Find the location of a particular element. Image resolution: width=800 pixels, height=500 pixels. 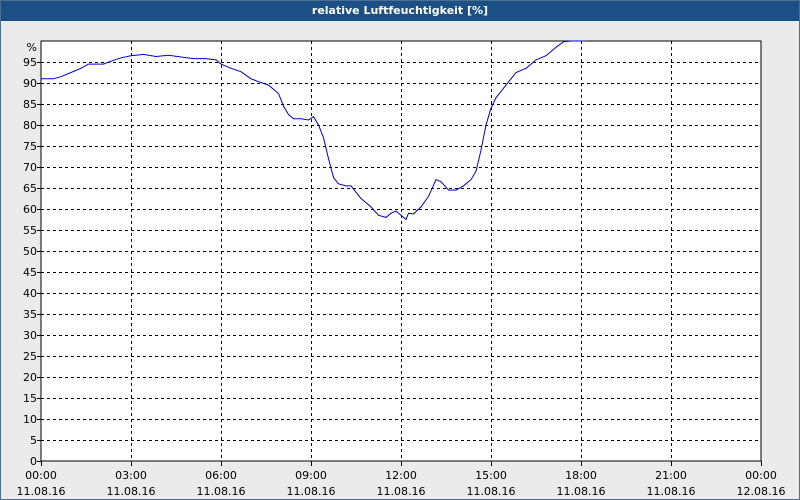

y-tick-label: 85 is located at coordinates (30, 104).